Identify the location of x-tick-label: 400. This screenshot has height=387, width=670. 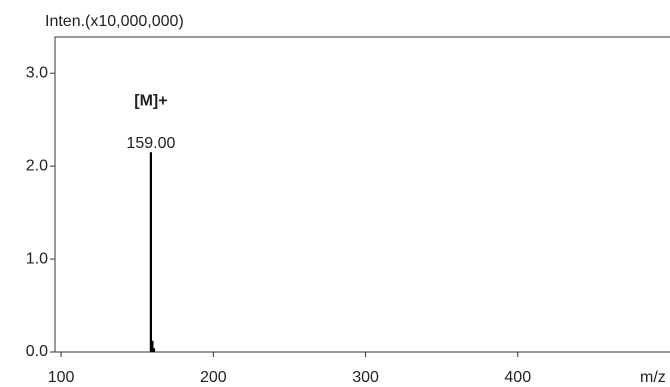
(517, 377).